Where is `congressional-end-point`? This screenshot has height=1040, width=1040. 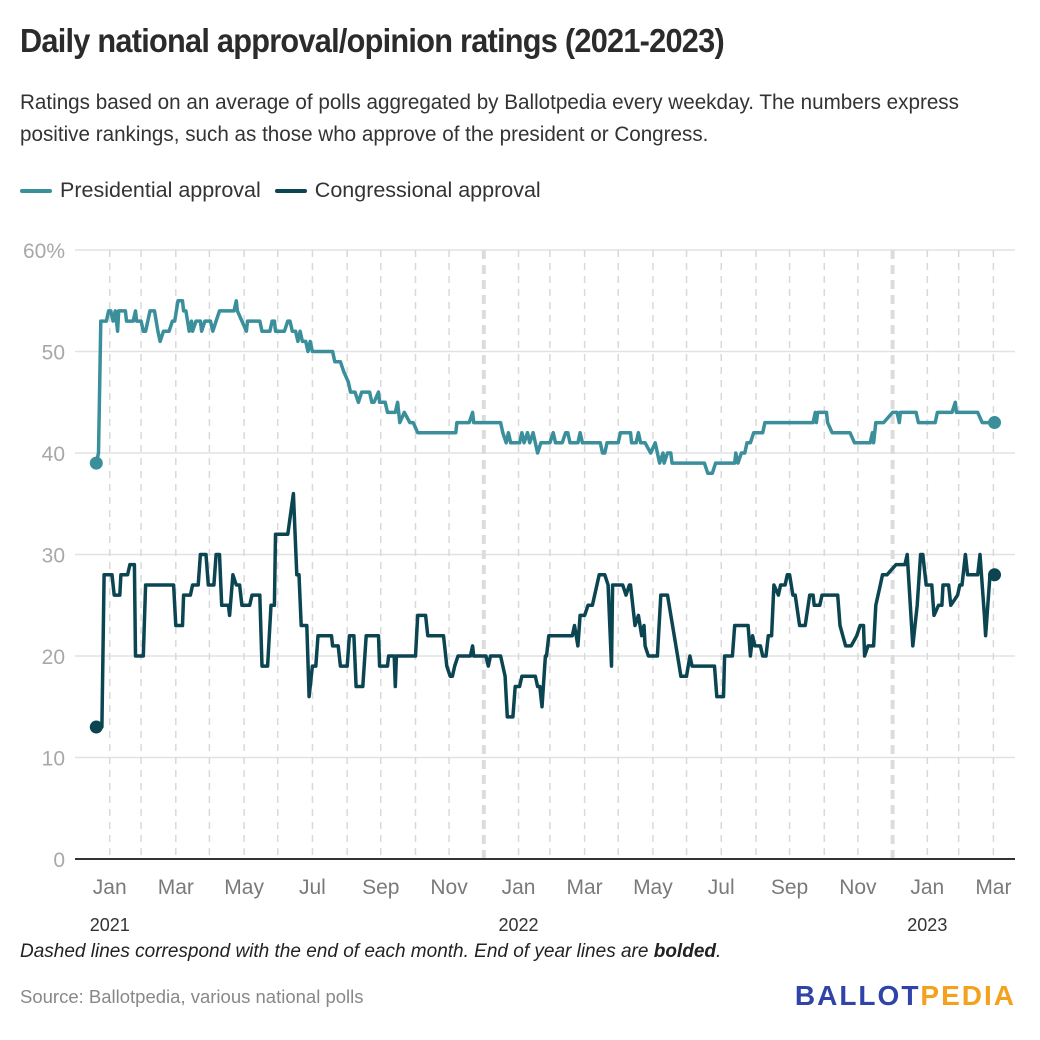
congressional-end-point is located at coordinates (995, 575).